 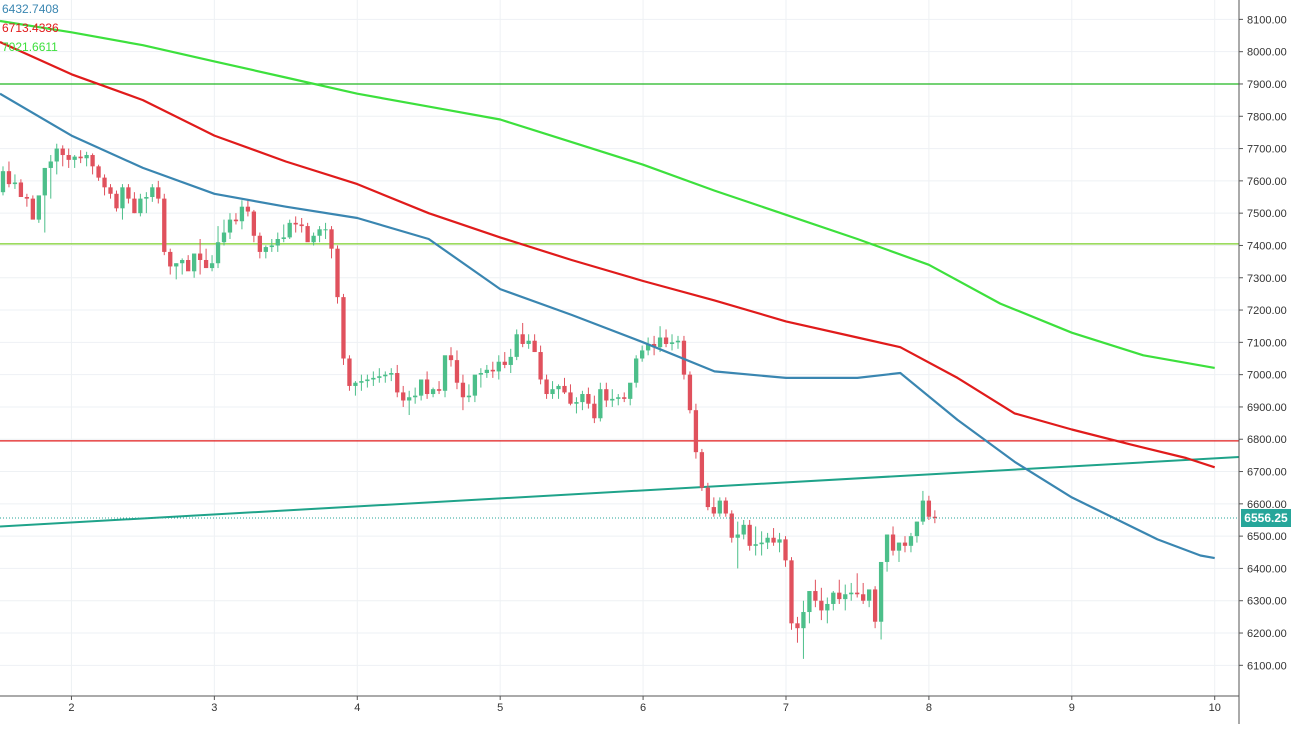 What do you see at coordinates (1267, 569) in the screenshot?
I see `y-tick-label: 6400.00` at bounding box center [1267, 569].